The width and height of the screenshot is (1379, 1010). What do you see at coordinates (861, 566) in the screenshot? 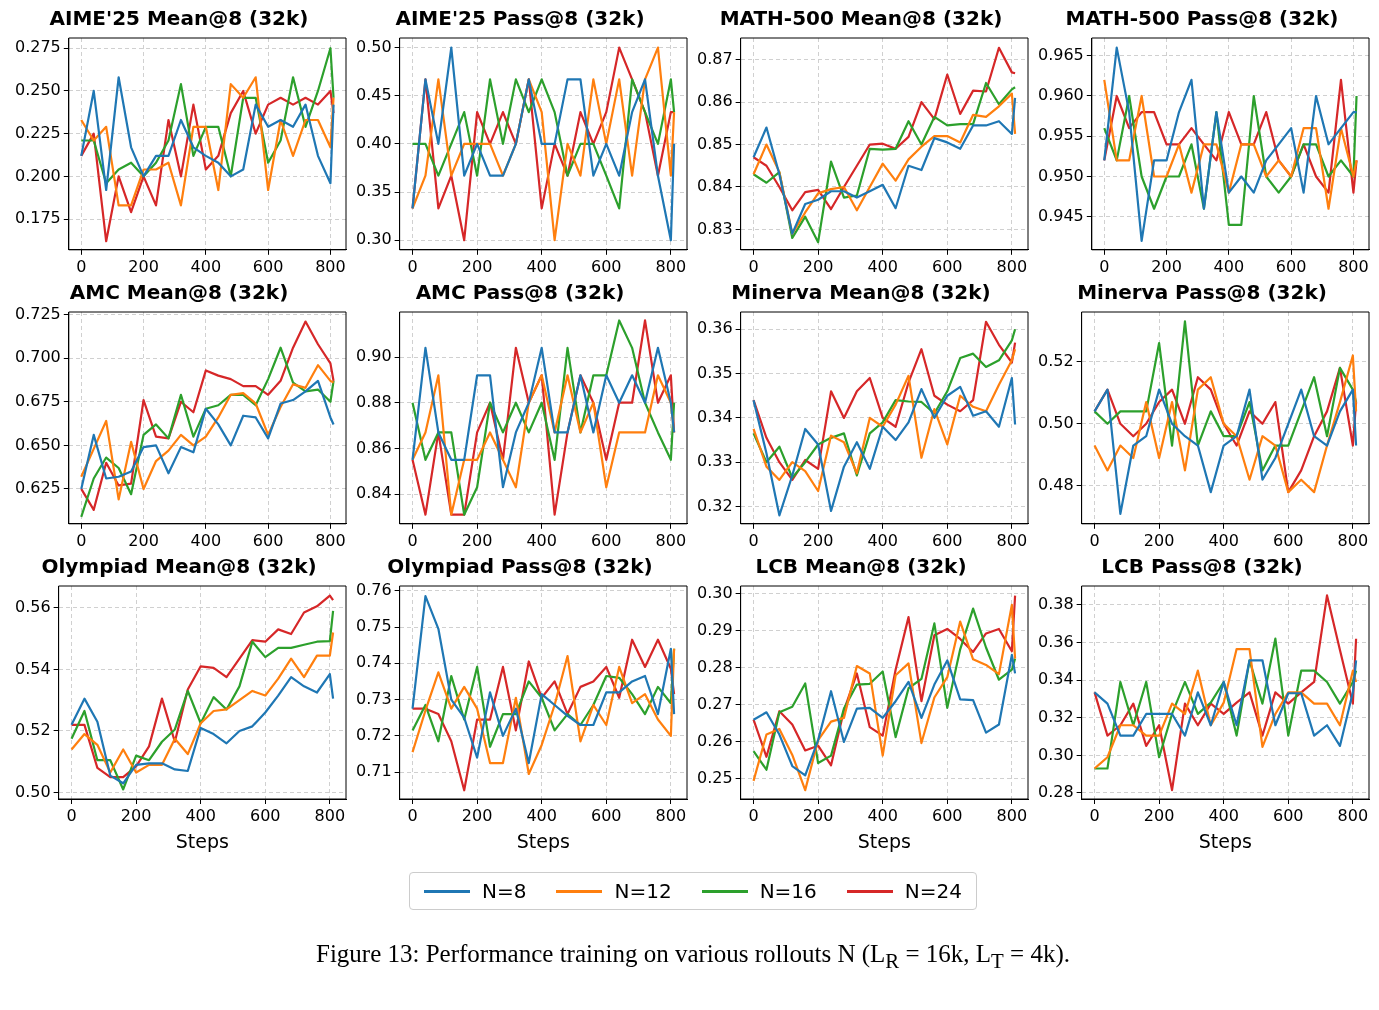
I see `chart-title: LCB Mean@8 (32k)` at bounding box center [861, 566].